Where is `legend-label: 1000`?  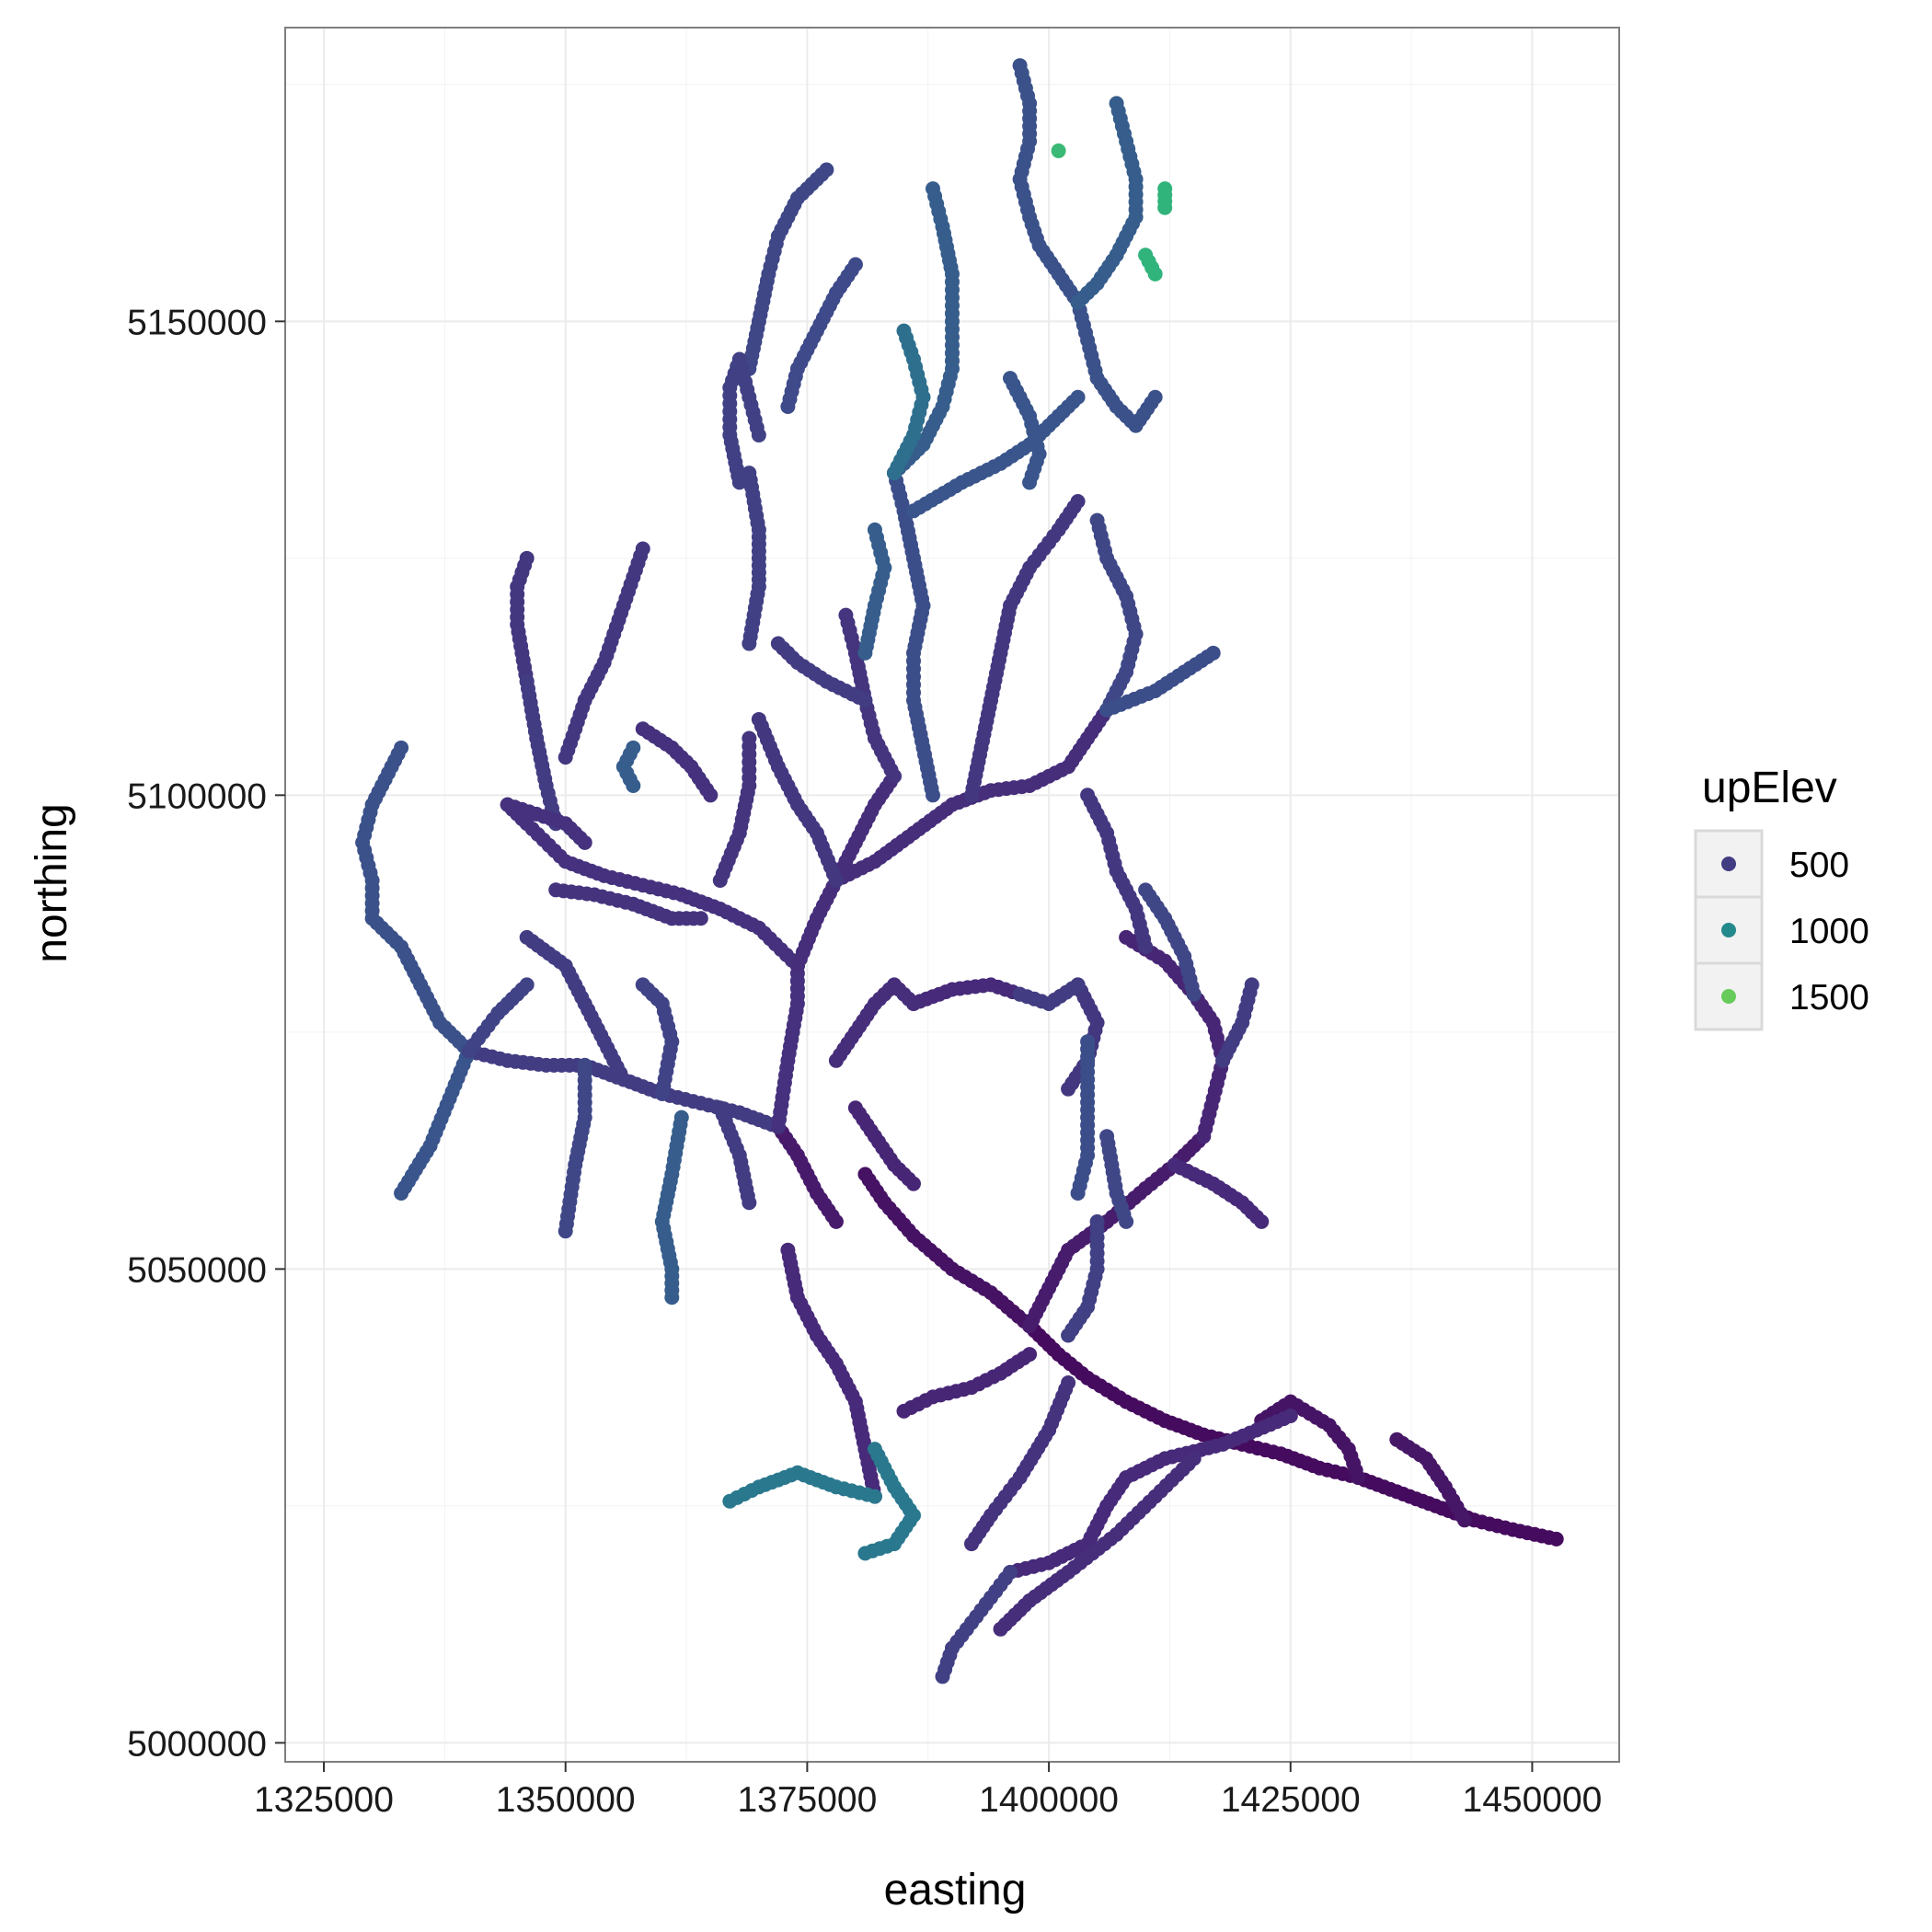
legend-label: 1000 is located at coordinates (1829, 931).